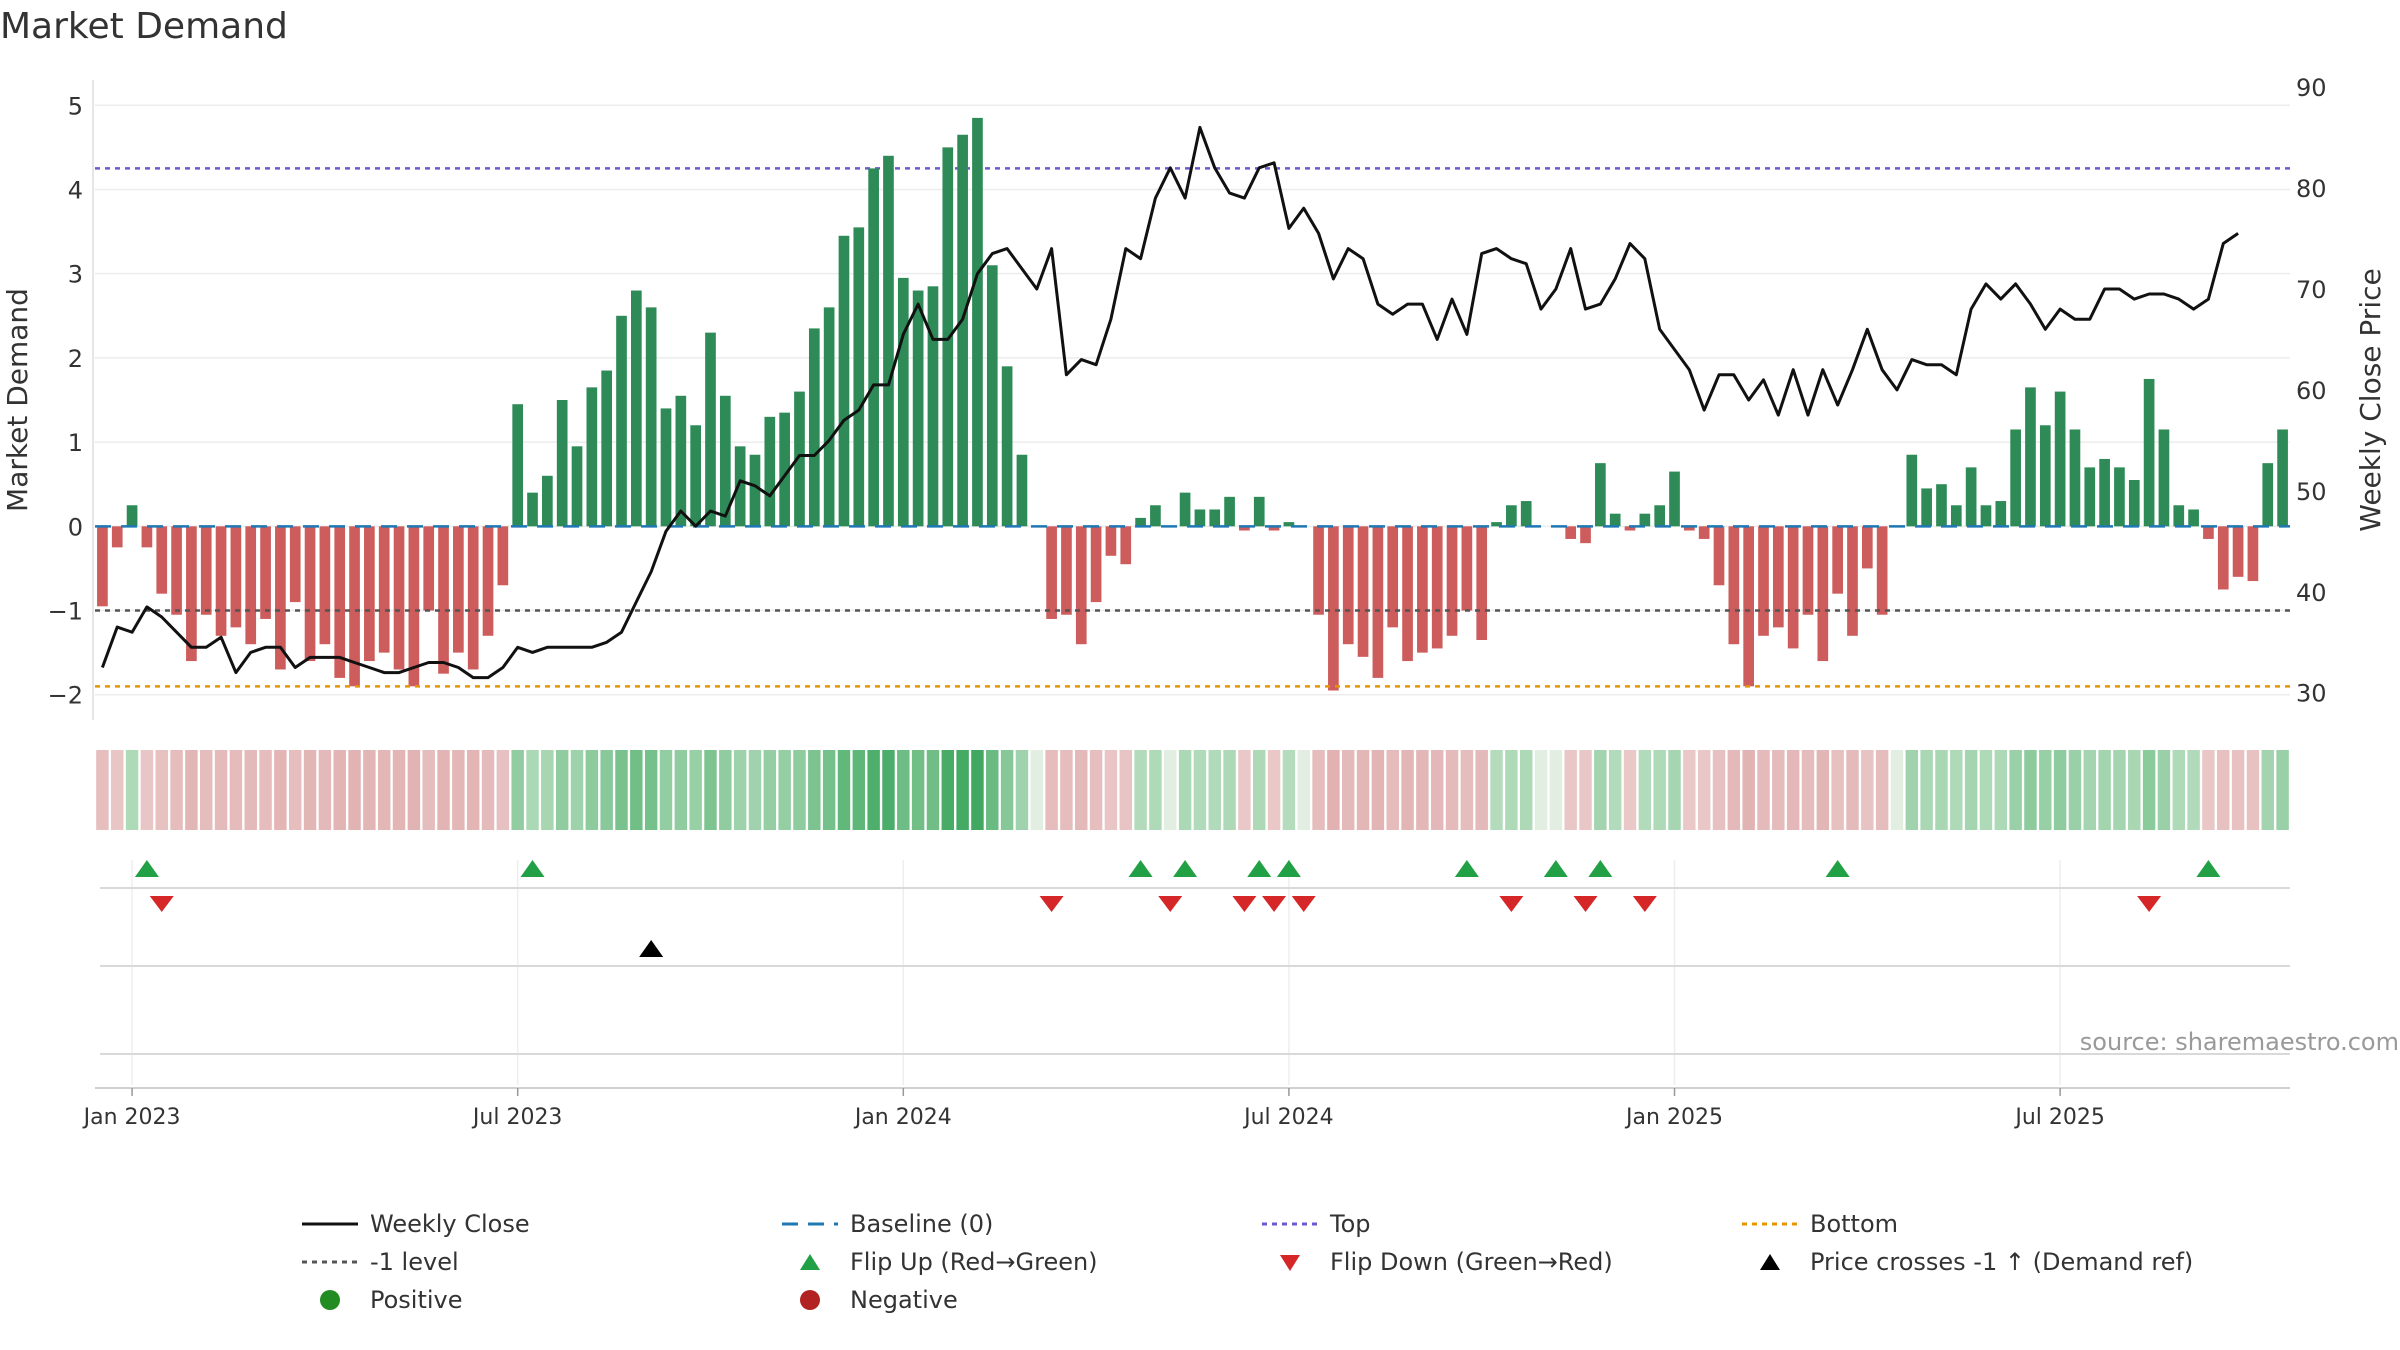 The width and height of the screenshot is (2400, 1350). Describe the element at coordinates (869, 1300) in the screenshot. I see `legend-negative: Negative` at that location.